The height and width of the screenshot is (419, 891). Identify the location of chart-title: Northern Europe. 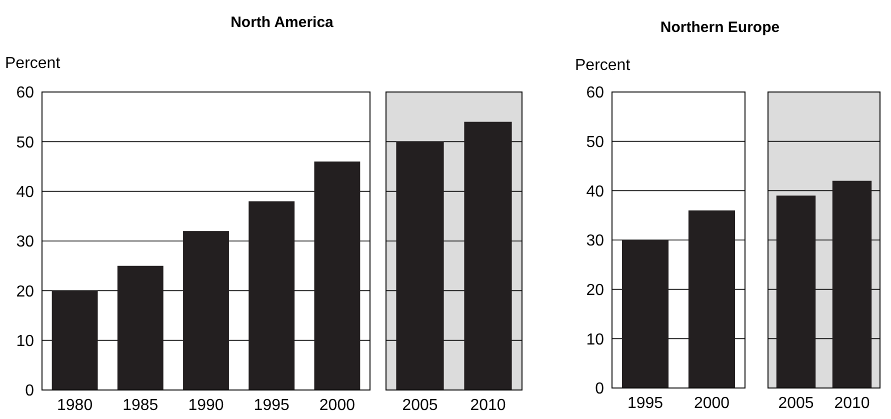
(720, 27).